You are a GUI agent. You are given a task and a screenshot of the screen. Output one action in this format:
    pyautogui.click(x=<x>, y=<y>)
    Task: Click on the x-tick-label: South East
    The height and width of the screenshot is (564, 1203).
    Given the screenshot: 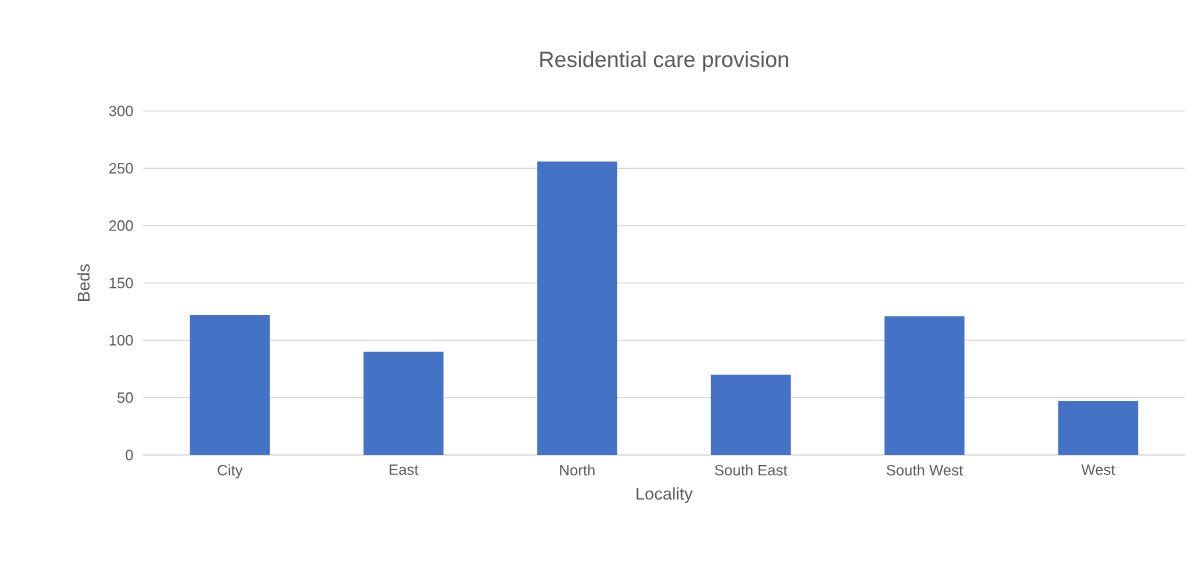 What is the action you would take?
    pyautogui.click(x=751, y=470)
    